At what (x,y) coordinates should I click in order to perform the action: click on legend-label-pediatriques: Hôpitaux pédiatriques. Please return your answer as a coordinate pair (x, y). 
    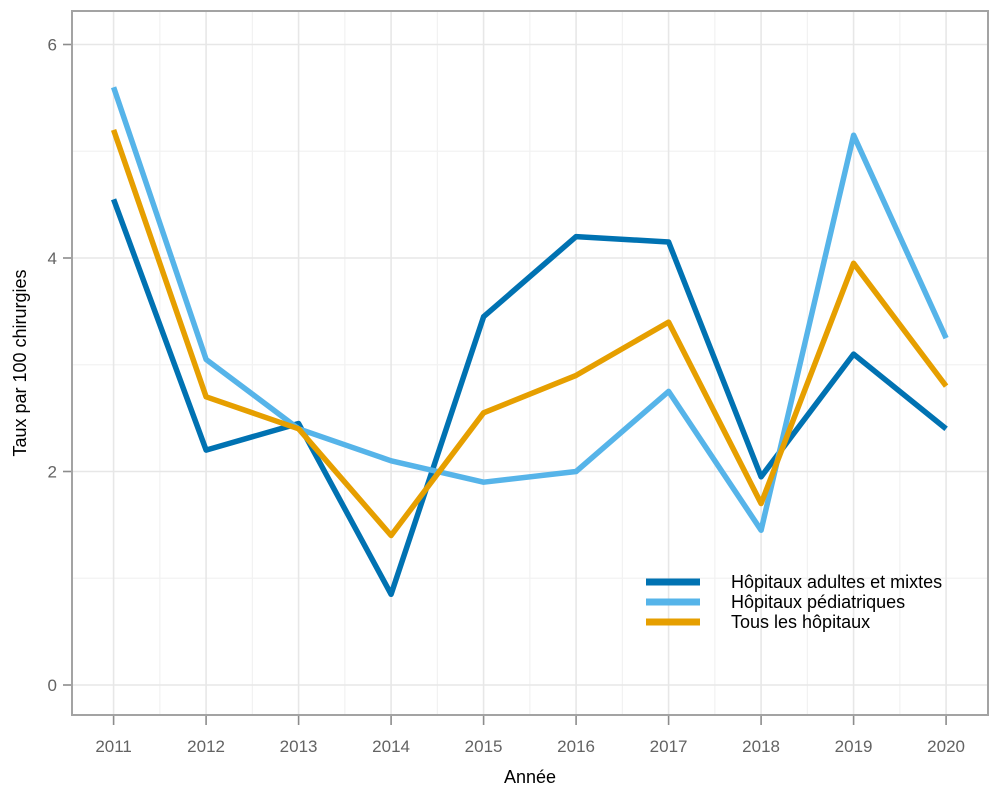
    Looking at the image, I should click on (818, 602).